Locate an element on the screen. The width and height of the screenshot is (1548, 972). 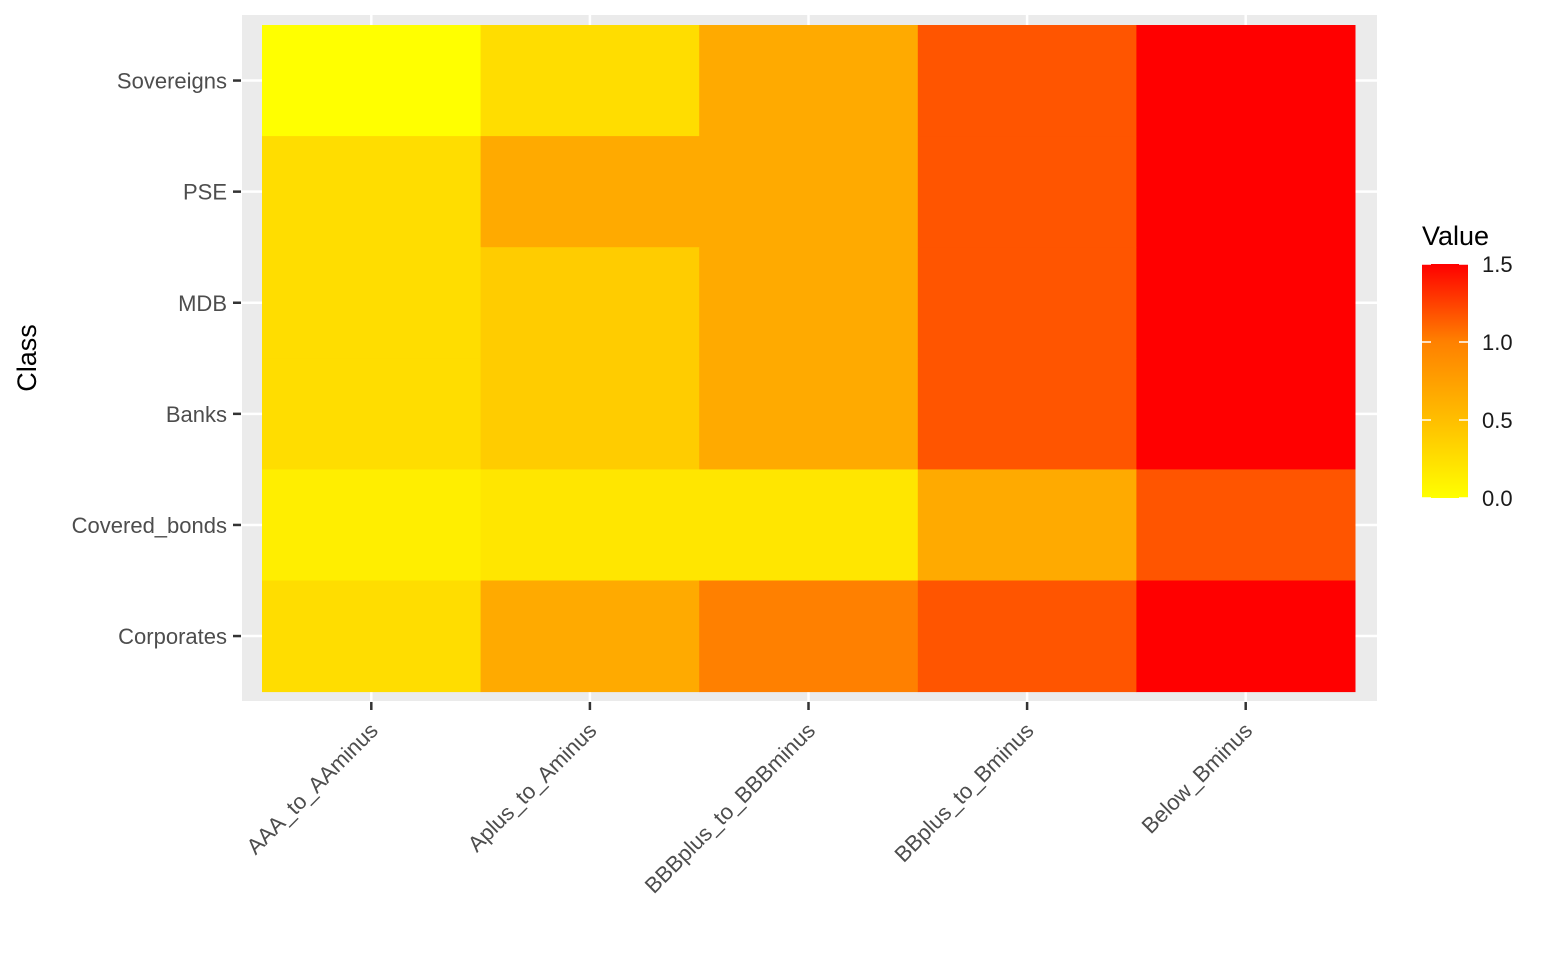
x-tick-label: Below_Bminus is located at coordinates (1197, 778).